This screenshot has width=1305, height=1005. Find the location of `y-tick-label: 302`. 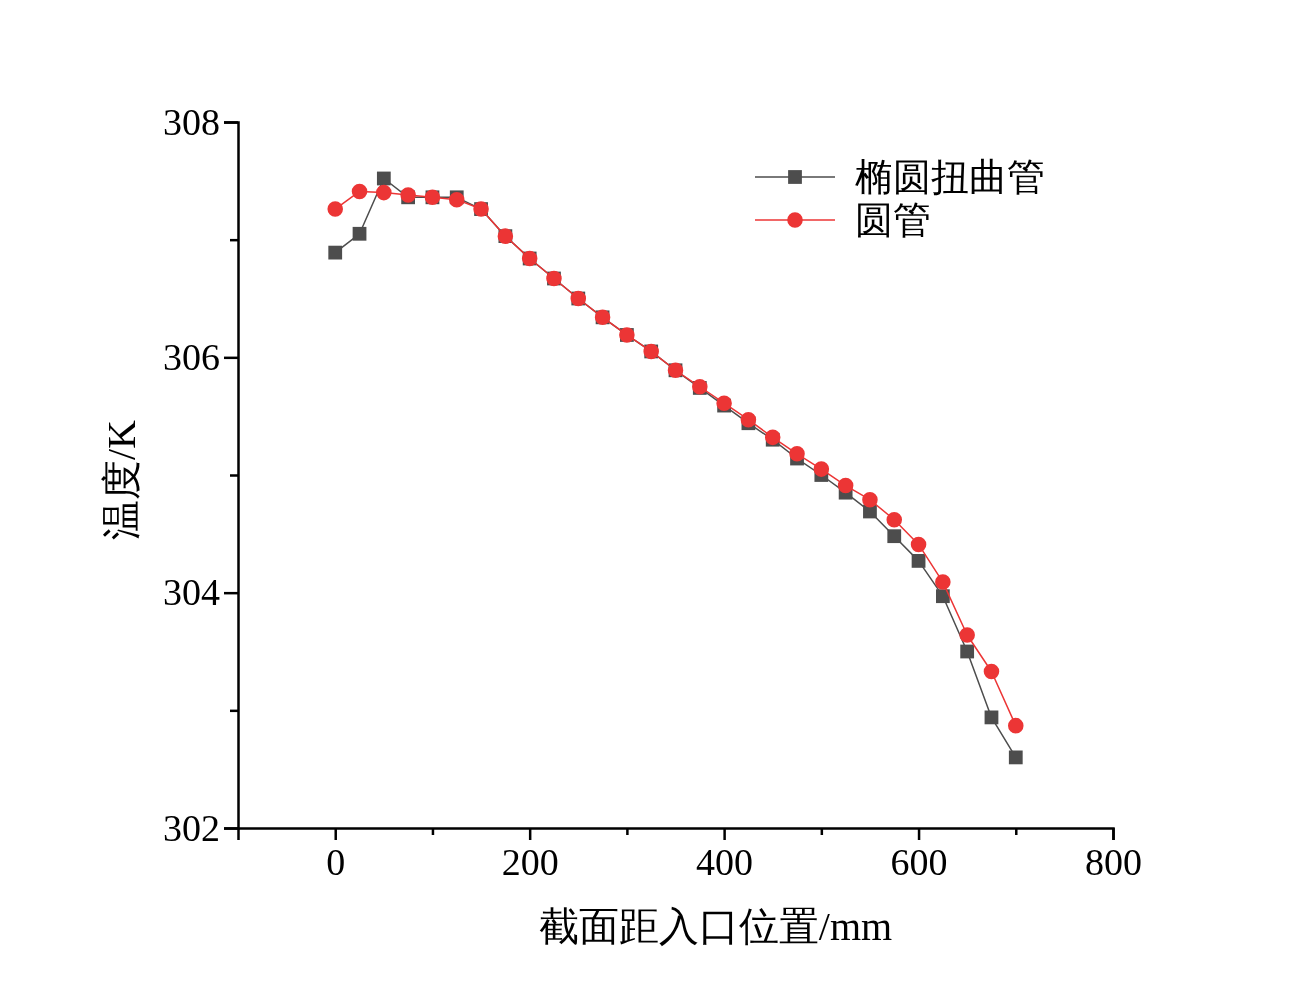

y-tick-label: 302 is located at coordinates (191, 827).